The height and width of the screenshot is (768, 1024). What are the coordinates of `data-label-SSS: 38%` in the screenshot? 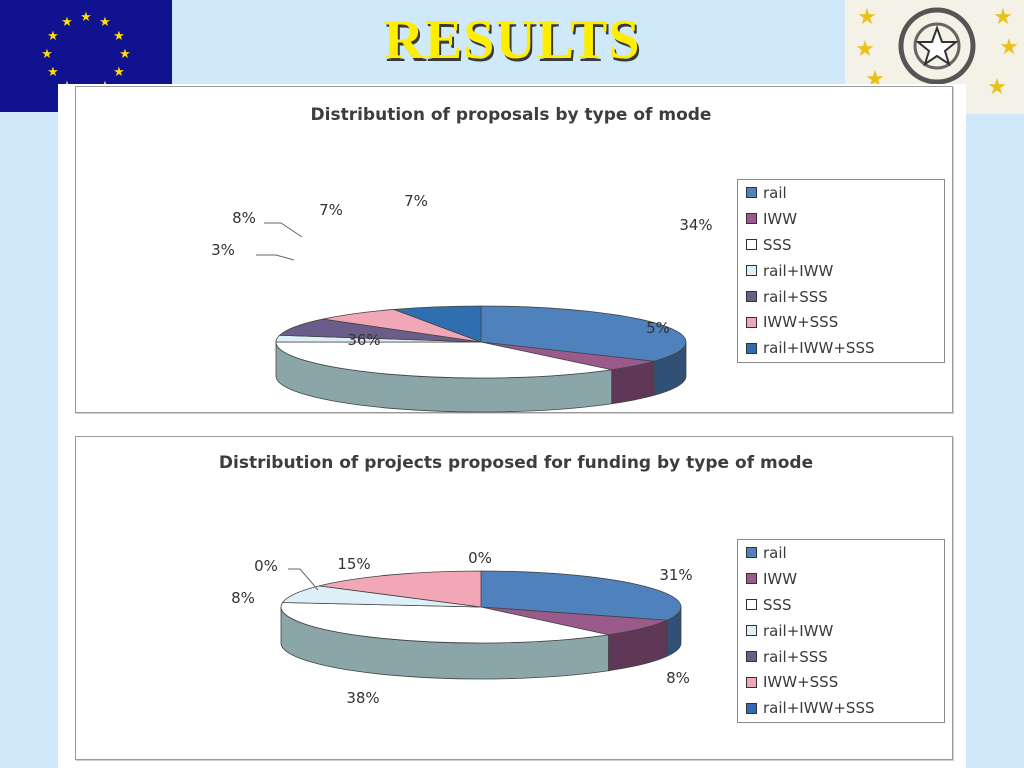 It's located at (362, 698).